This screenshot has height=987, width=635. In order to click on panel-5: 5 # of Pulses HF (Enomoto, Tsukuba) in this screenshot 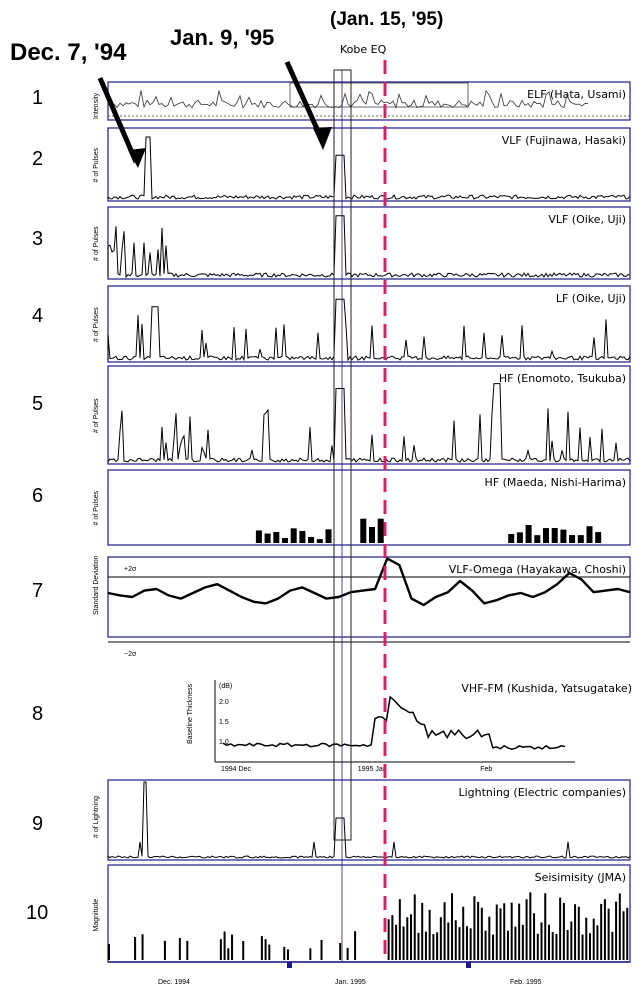, I will do `click(331, 415)`.